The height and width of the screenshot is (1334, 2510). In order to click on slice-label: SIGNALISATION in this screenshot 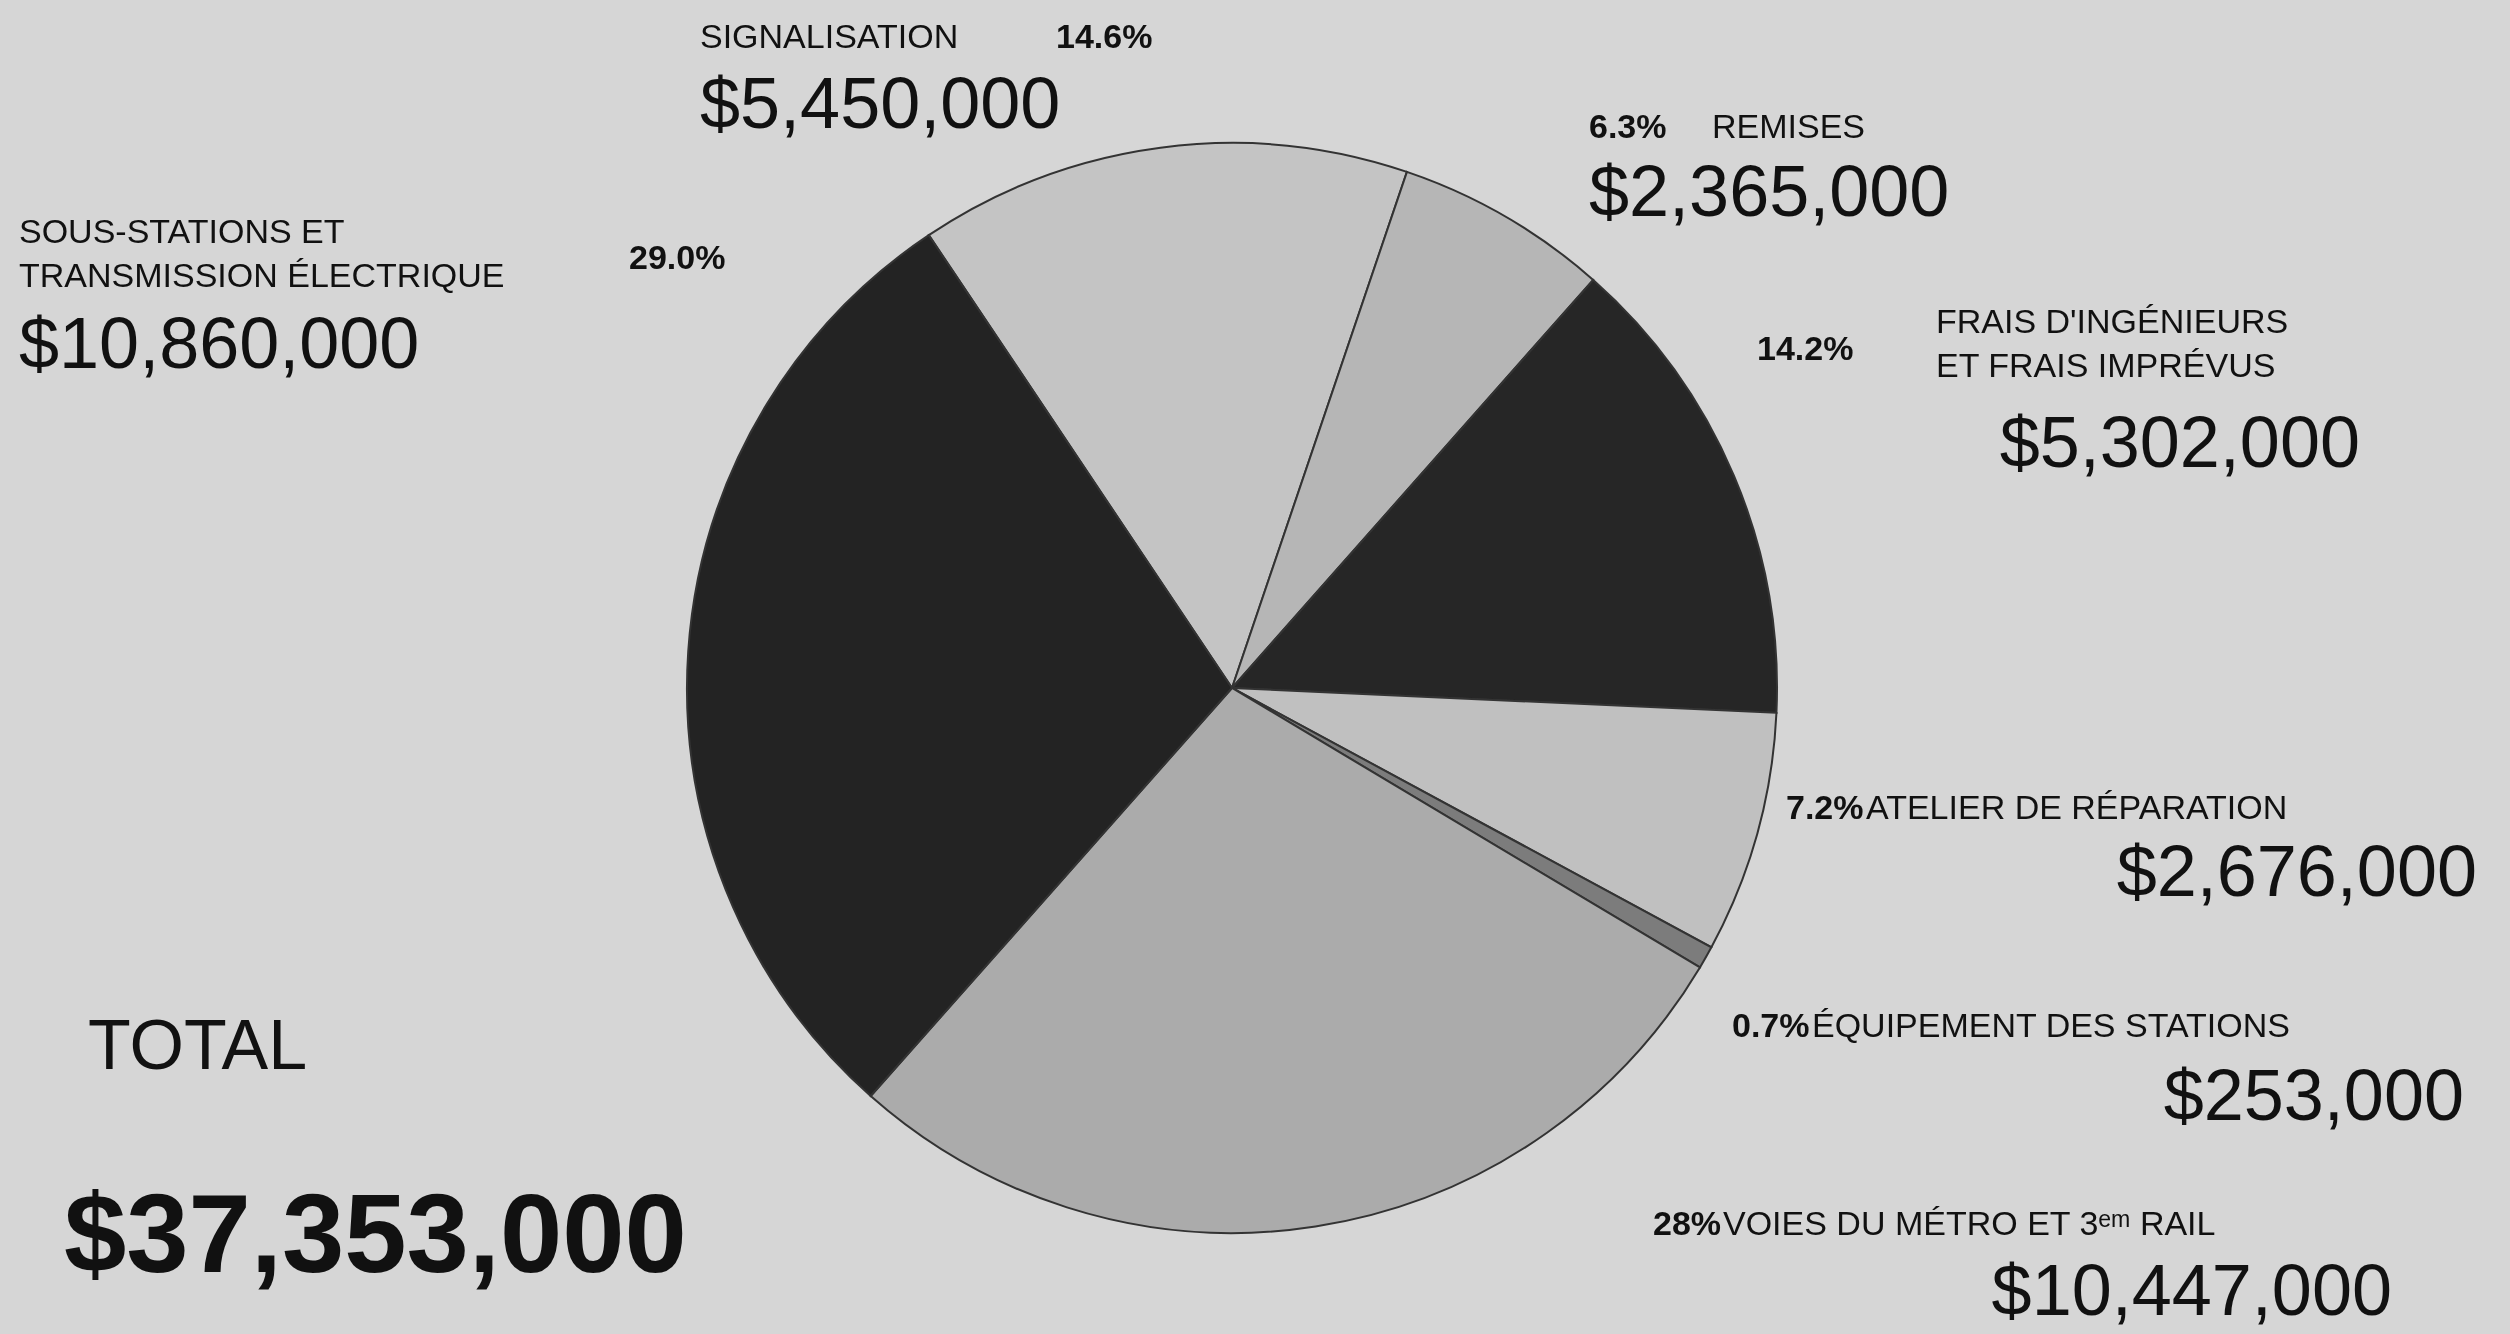, I will do `click(829, 36)`.